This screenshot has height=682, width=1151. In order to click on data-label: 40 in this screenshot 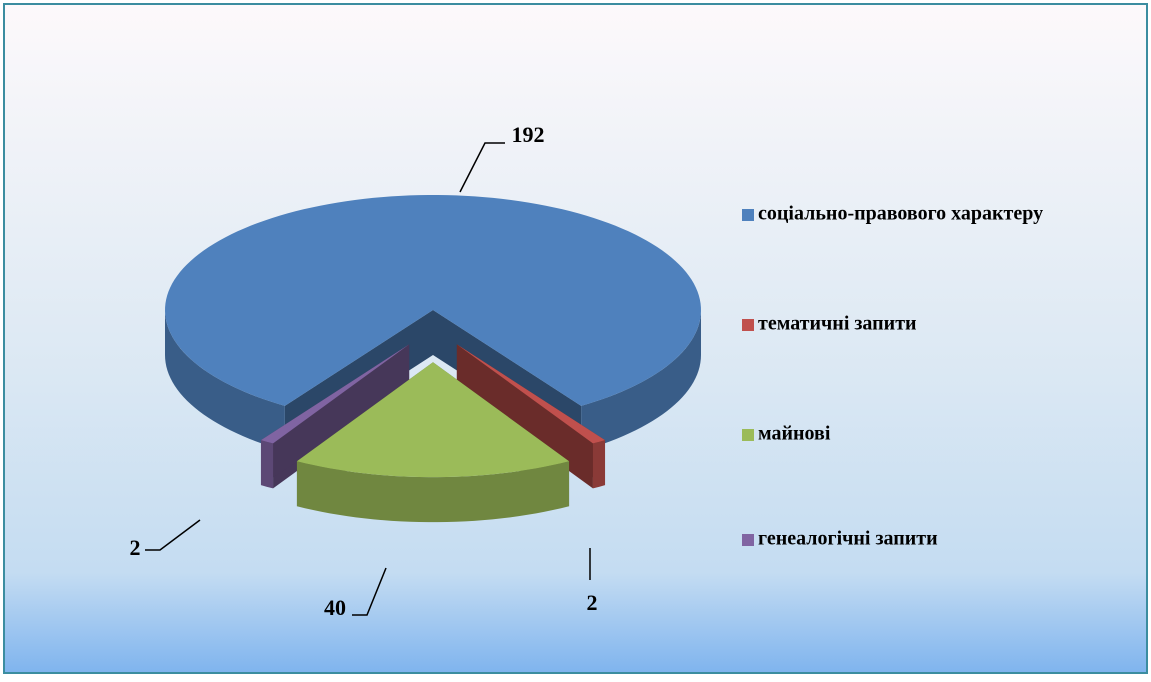, I will do `click(335, 607)`.